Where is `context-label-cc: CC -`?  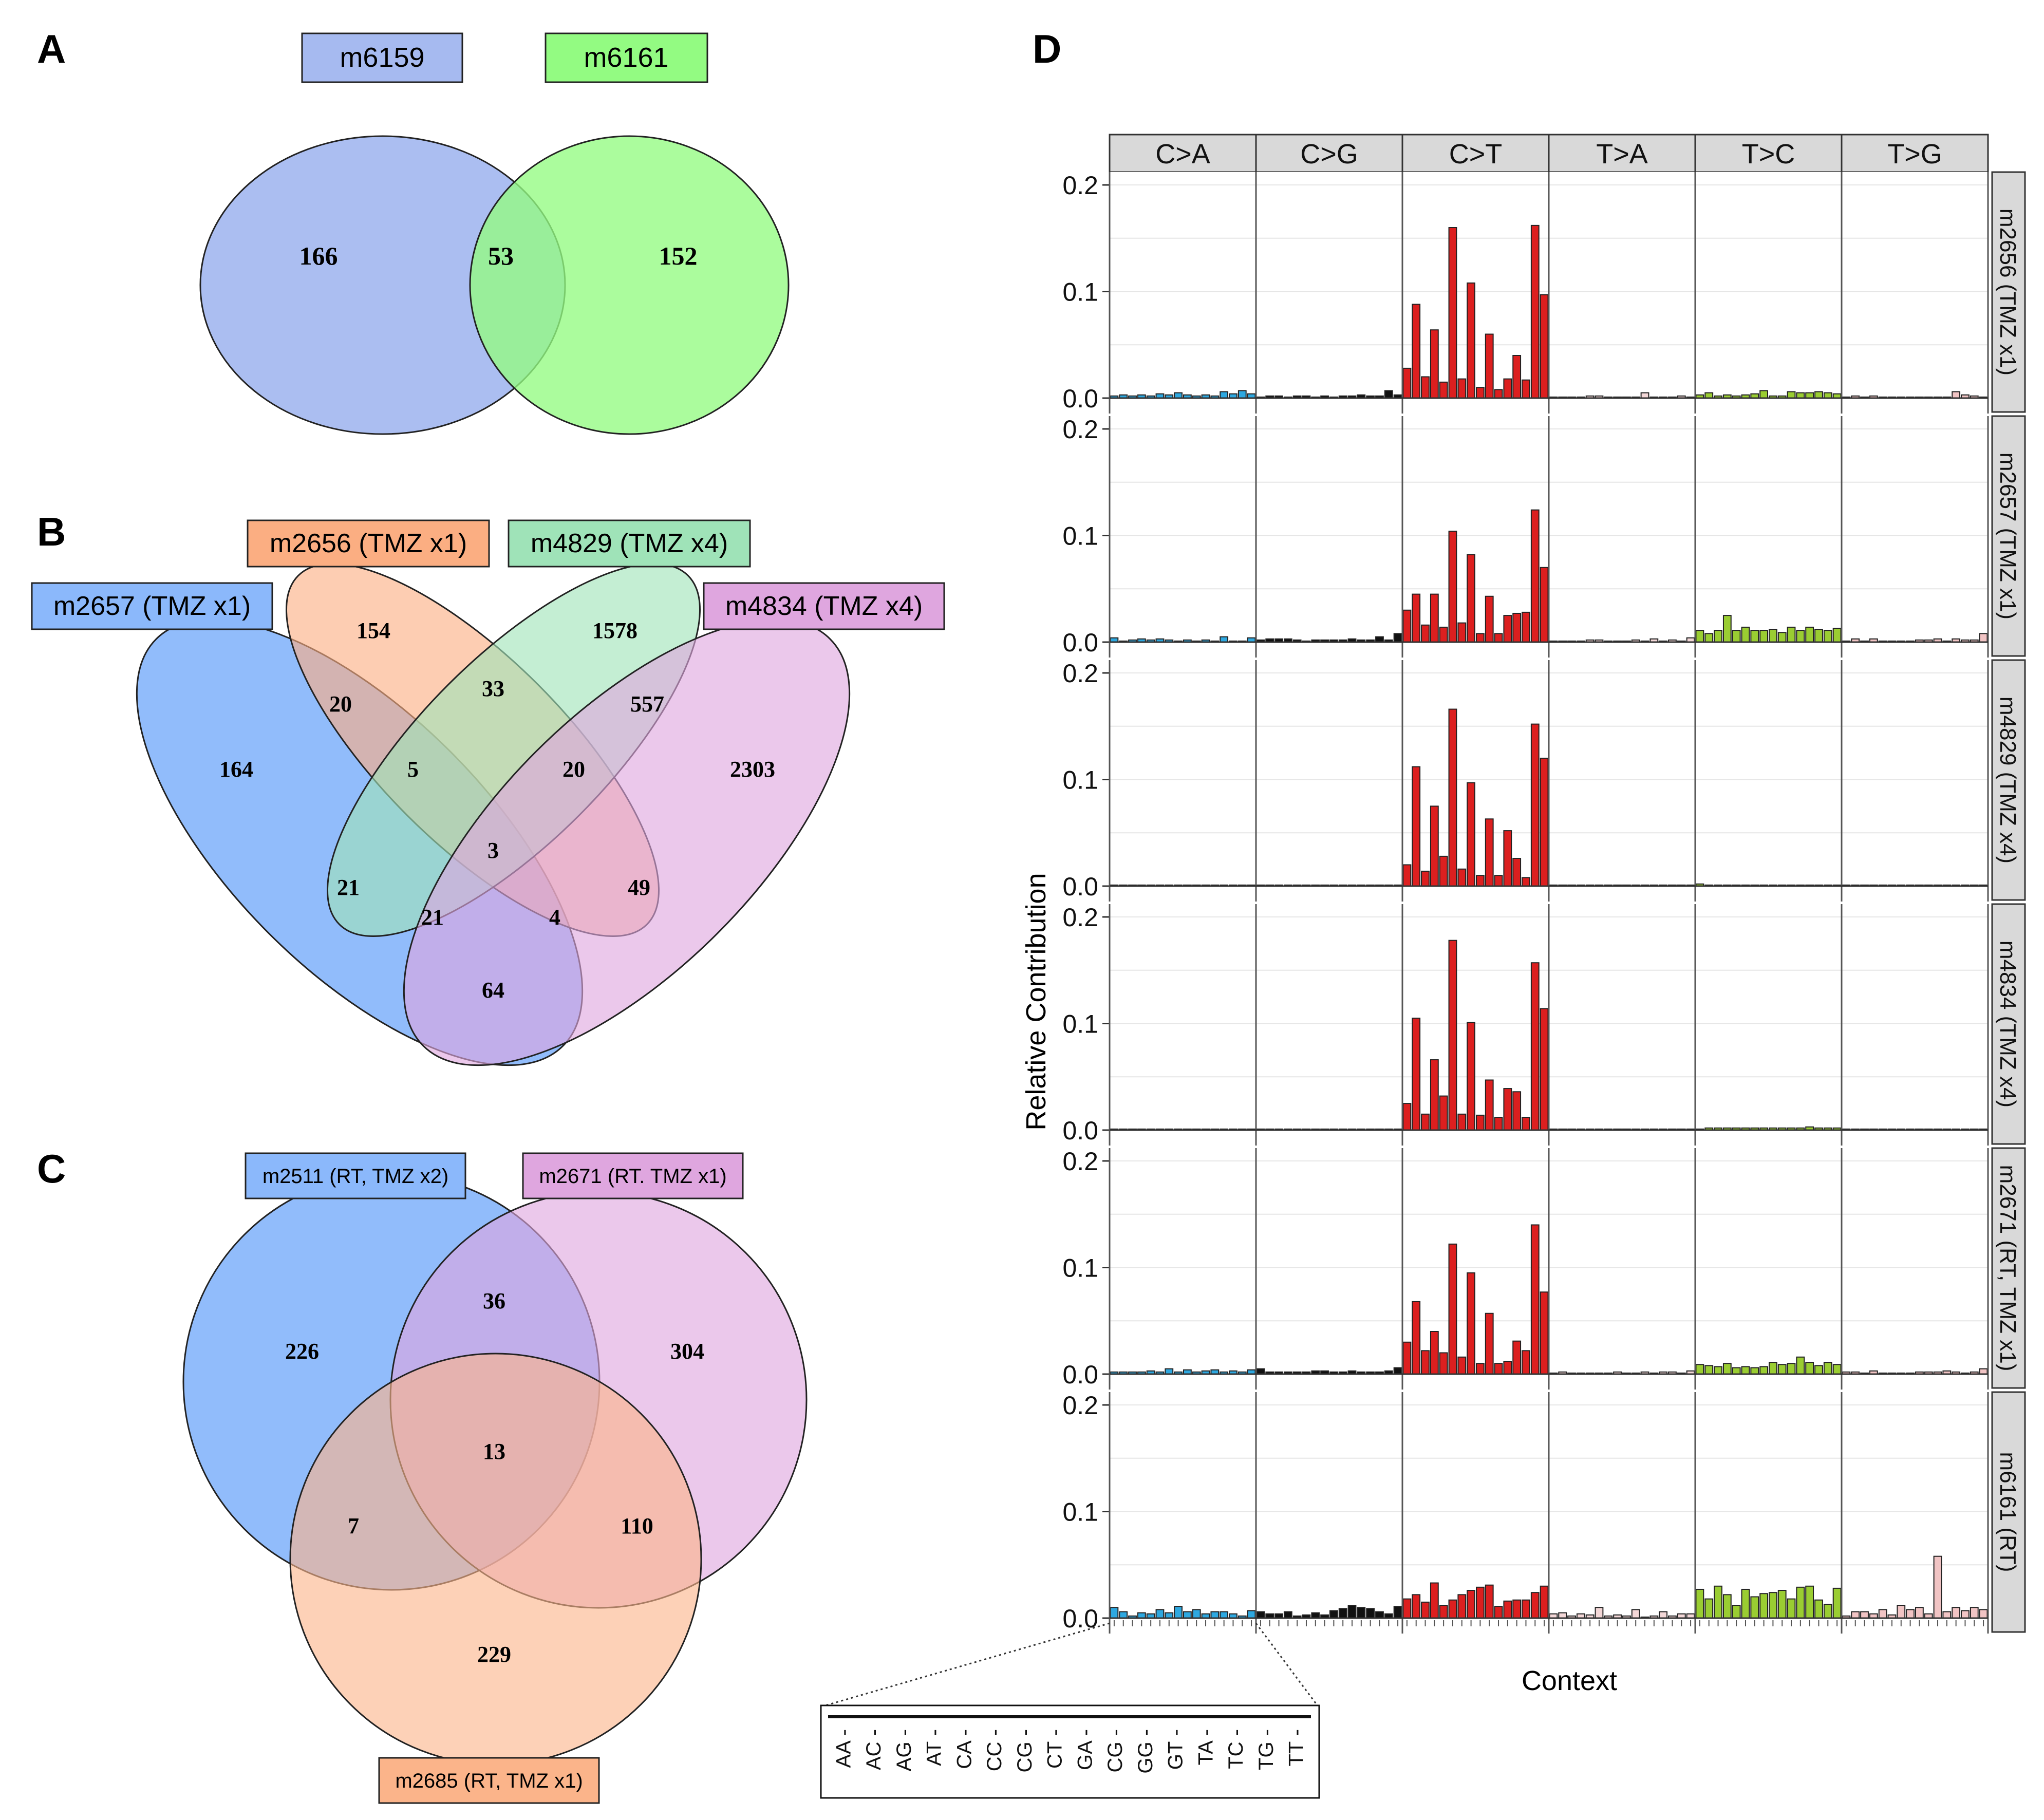 context-label-cc: CC - is located at coordinates (994, 1750).